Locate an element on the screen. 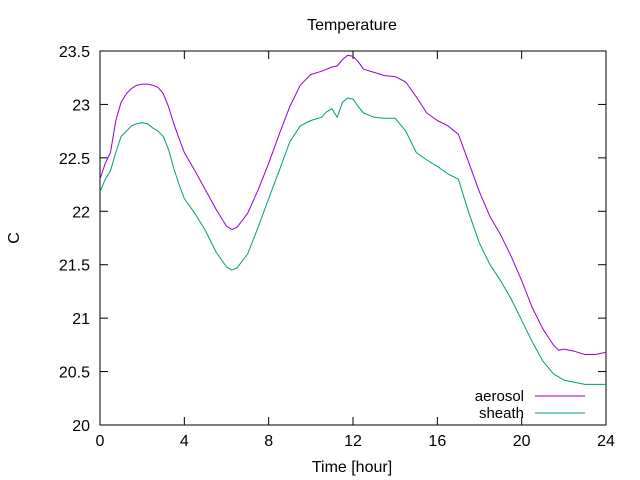 The width and height of the screenshot is (640, 480). y-axis-label: C is located at coordinates (14, 238).